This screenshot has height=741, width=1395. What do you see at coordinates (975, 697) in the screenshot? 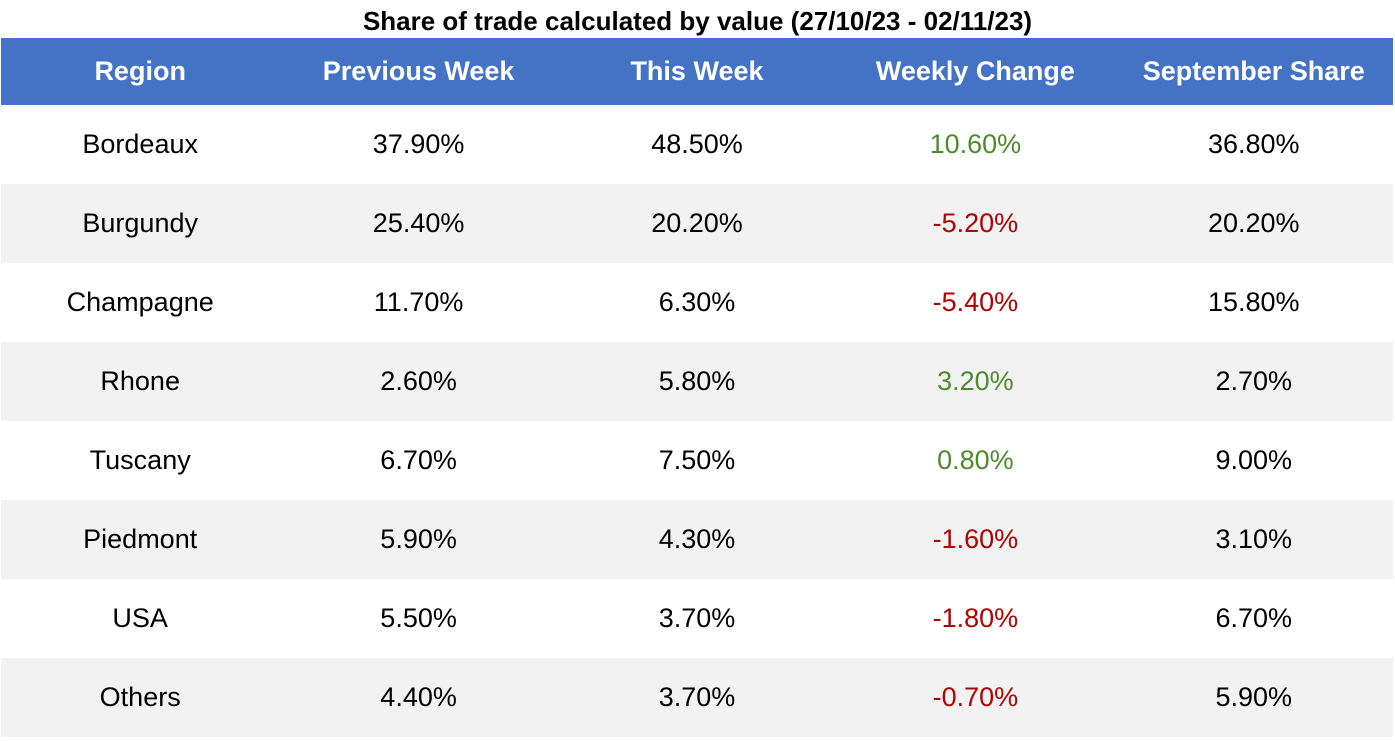
I see `weekly-change-cell: -0.70%` at bounding box center [975, 697].